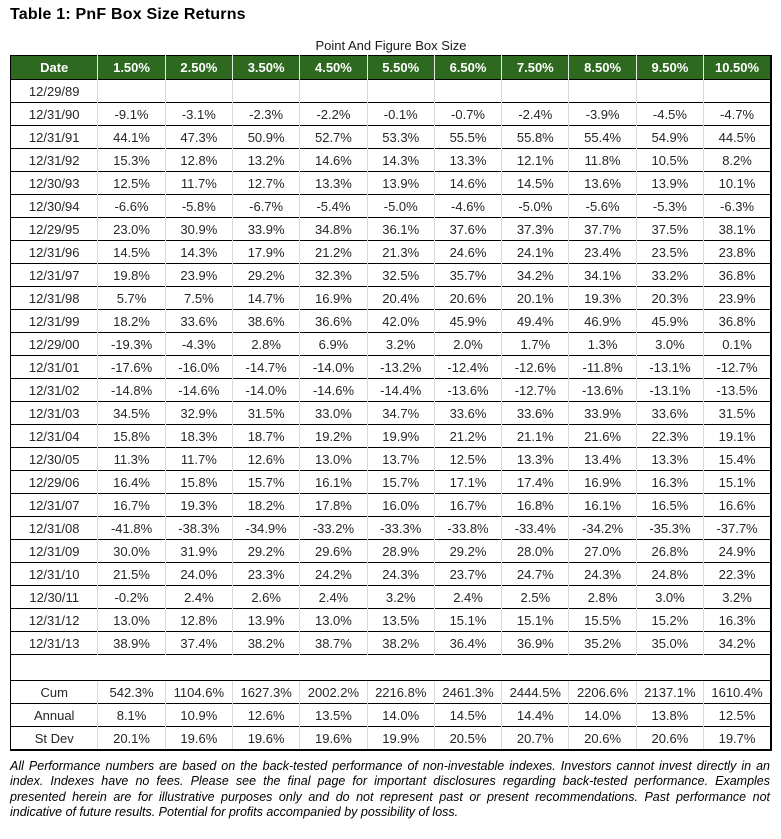 The height and width of the screenshot is (839, 781). Describe the element at coordinates (535, 206) in the screenshot. I see `return-value-cell: -5.0%` at that location.